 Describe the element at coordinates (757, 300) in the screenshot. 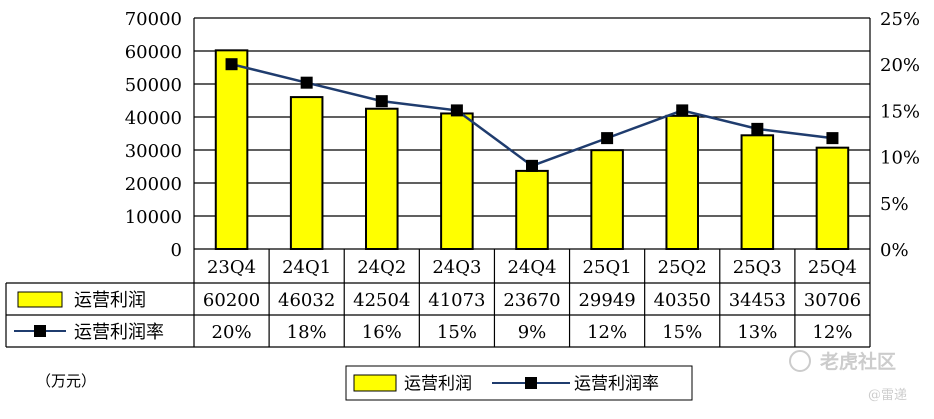

I see `bar-value-cell: 34453` at that location.